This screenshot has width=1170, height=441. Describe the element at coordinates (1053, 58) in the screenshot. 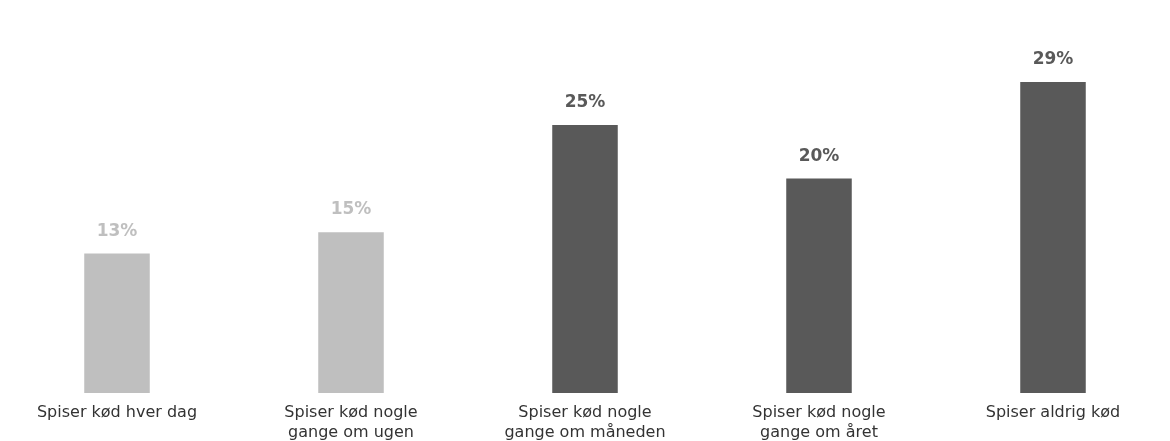

I see `data-label: 29%` at that location.